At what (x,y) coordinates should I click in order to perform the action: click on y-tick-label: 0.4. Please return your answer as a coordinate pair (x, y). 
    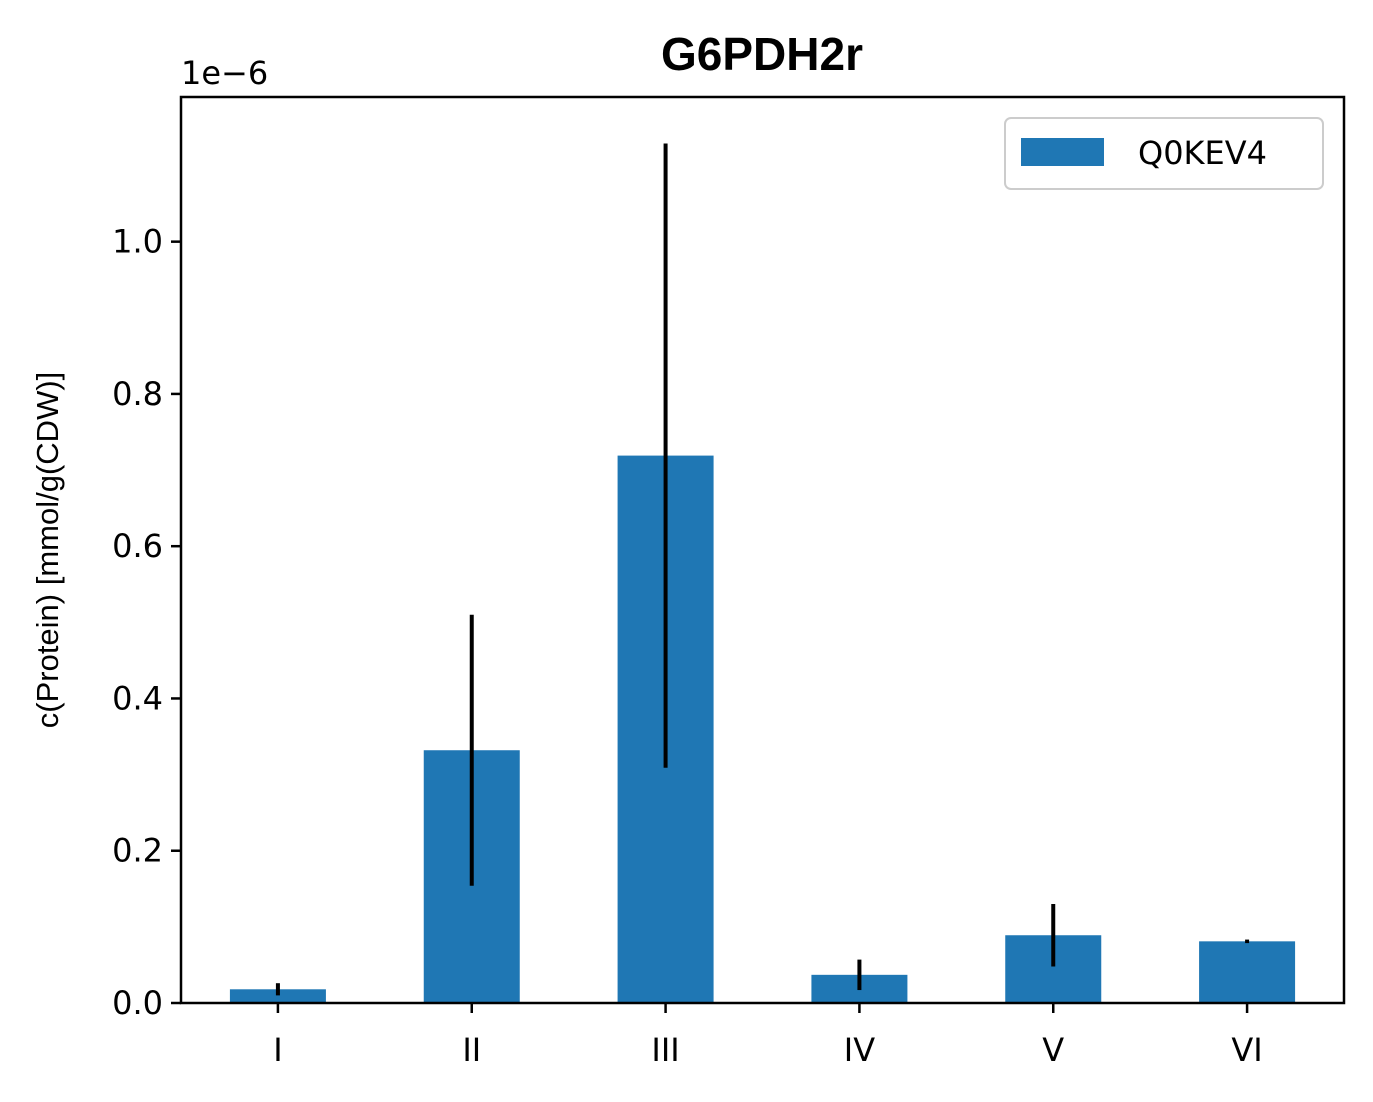
    Looking at the image, I should click on (137, 698).